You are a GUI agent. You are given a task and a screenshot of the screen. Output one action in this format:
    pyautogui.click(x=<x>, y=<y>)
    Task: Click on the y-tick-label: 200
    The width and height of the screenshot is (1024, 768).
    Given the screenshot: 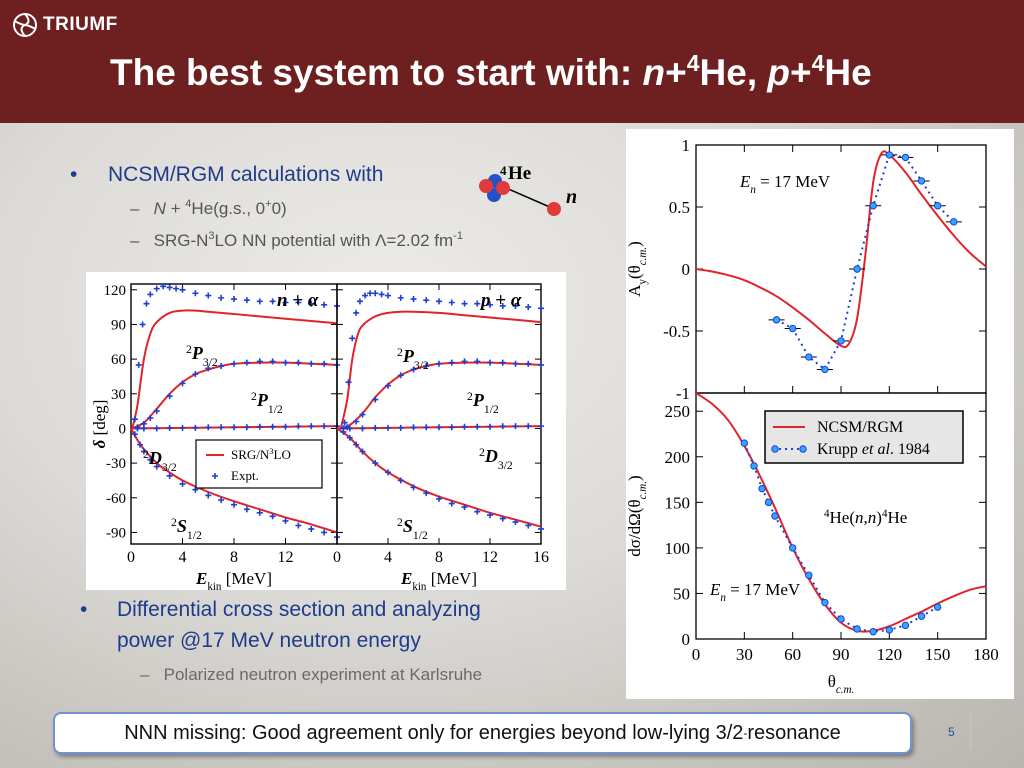 What is the action you would take?
    pyautogui.click(x=678, y=457)
    